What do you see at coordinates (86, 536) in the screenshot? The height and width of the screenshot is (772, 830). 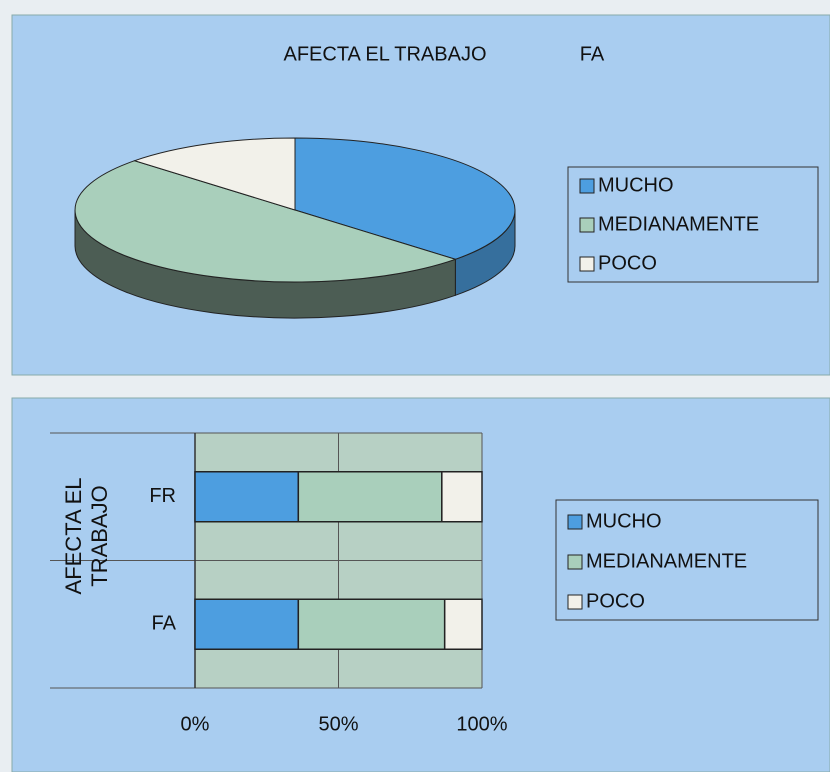 I see `y-axis-label: AFECTA EL TRABAJO` at bounding box center [86, 536].